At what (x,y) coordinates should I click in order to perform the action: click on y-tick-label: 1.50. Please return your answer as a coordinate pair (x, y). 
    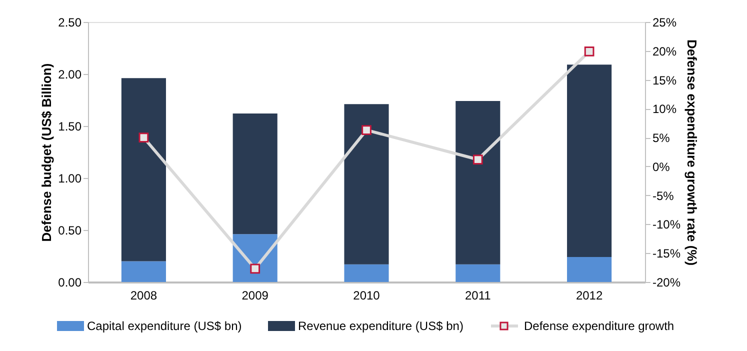
    Looking at the image, I should click on (70, 127).